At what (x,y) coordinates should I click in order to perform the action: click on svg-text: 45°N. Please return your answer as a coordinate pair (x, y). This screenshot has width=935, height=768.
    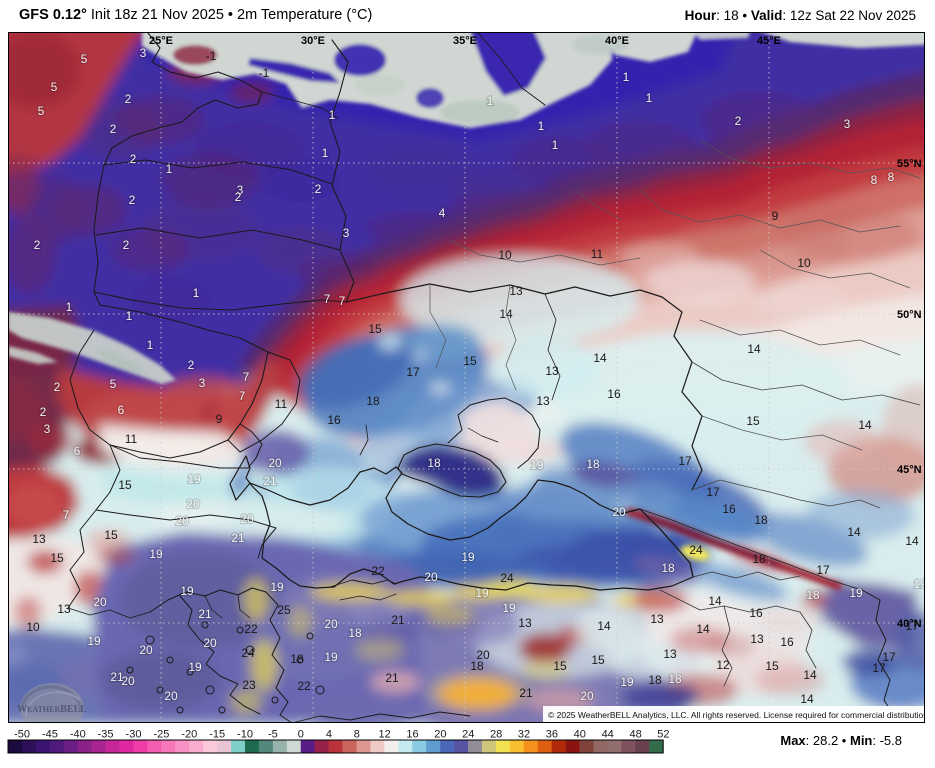
    Looking at the image, I should click on (909, 470).